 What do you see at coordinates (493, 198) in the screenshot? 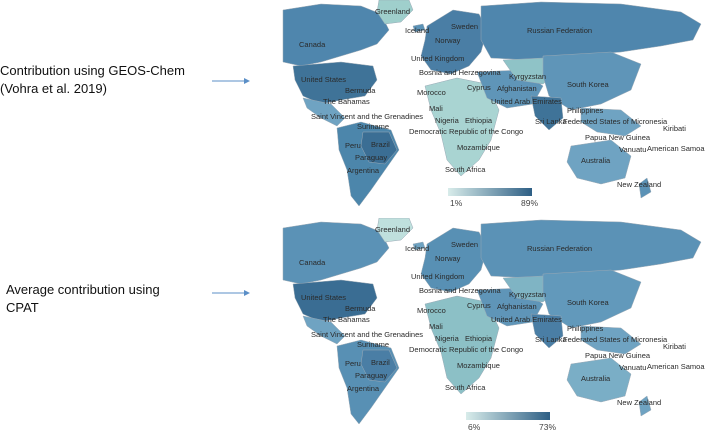
I see `color-legend: 1% 89%` at bounding box center [493, 198].